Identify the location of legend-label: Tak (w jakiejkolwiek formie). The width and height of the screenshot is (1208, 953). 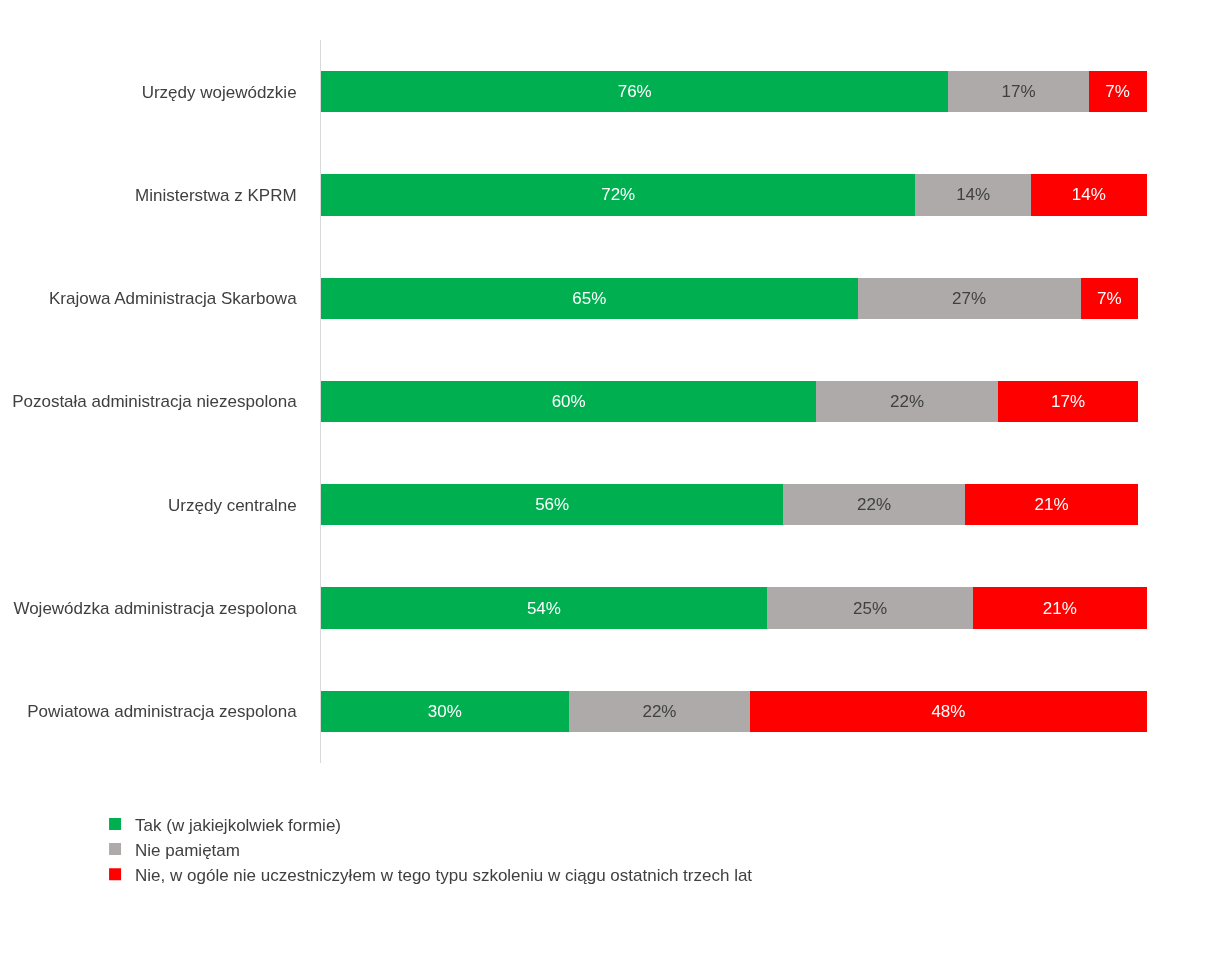
(238, 825).